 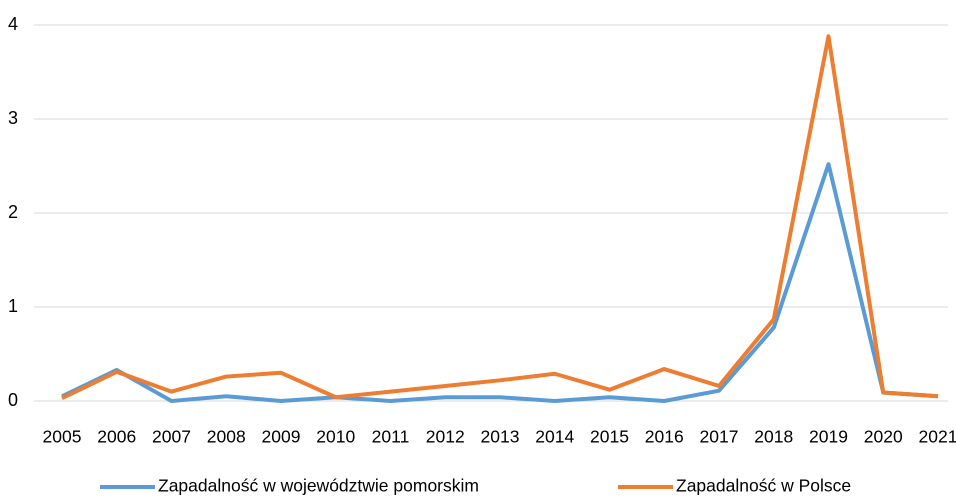 I want to click on x-tick-label: 2005, so click(x=62, y=437).